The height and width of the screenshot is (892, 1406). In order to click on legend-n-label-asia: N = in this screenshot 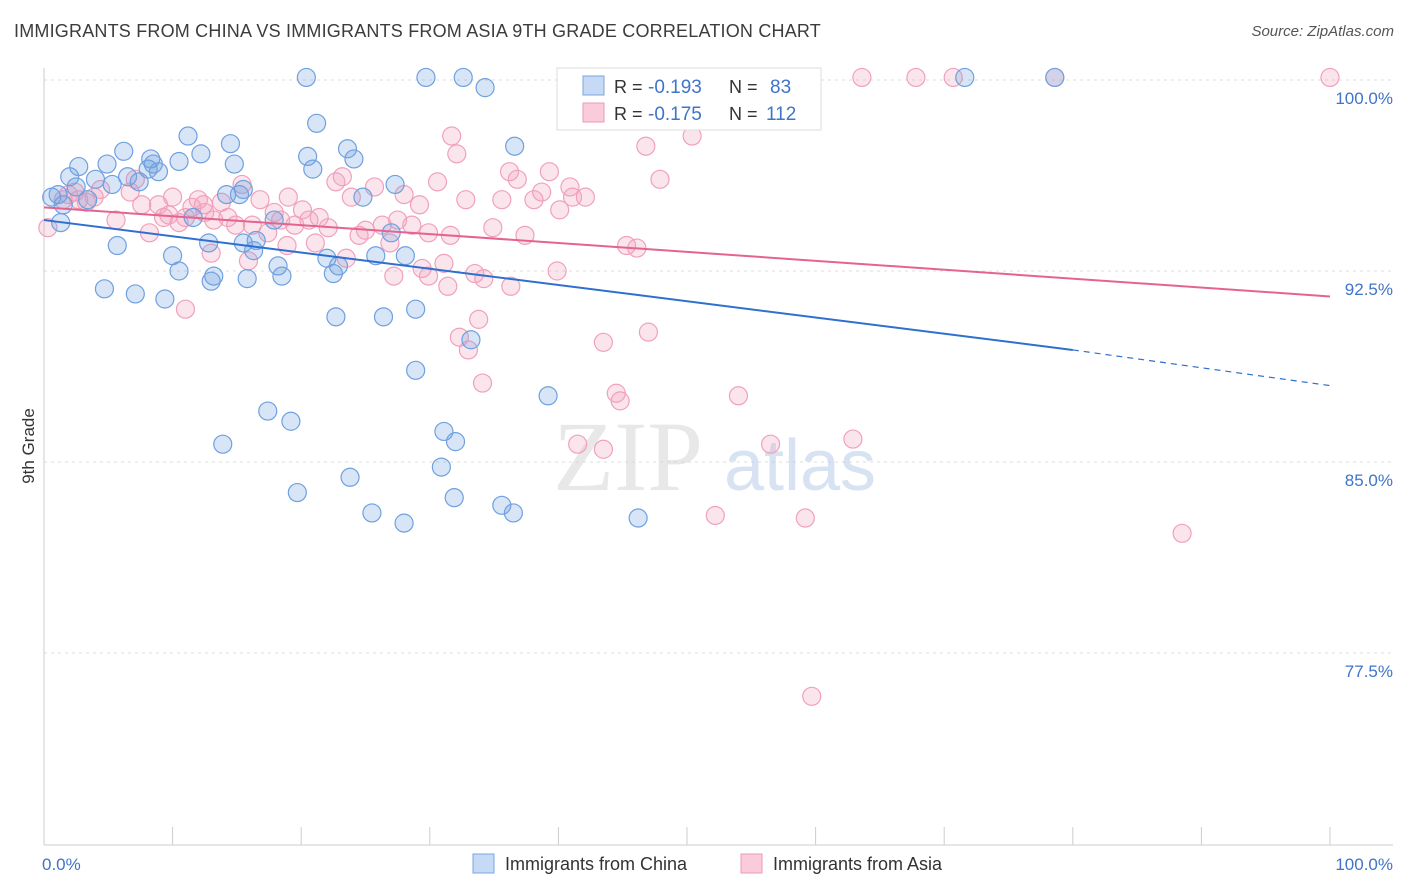, I will do `click(743, 114)`.